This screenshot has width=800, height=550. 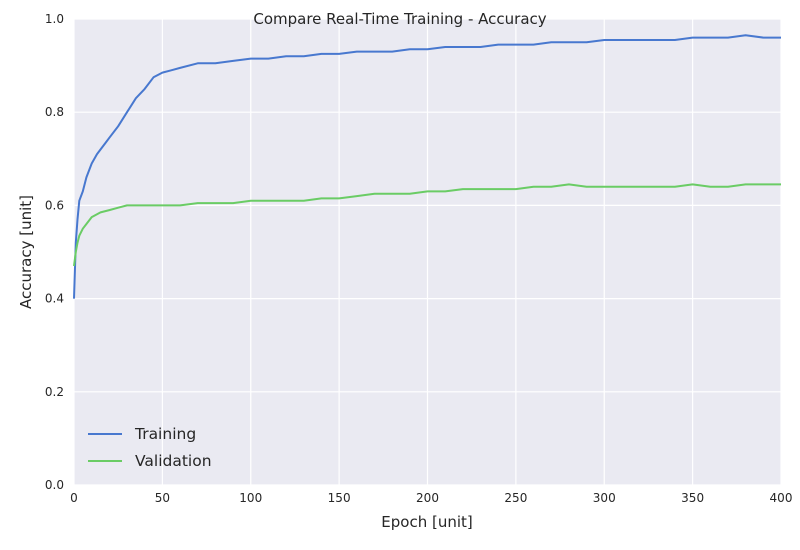 I want to click on series-line-validation, so click(x=427, y=225).